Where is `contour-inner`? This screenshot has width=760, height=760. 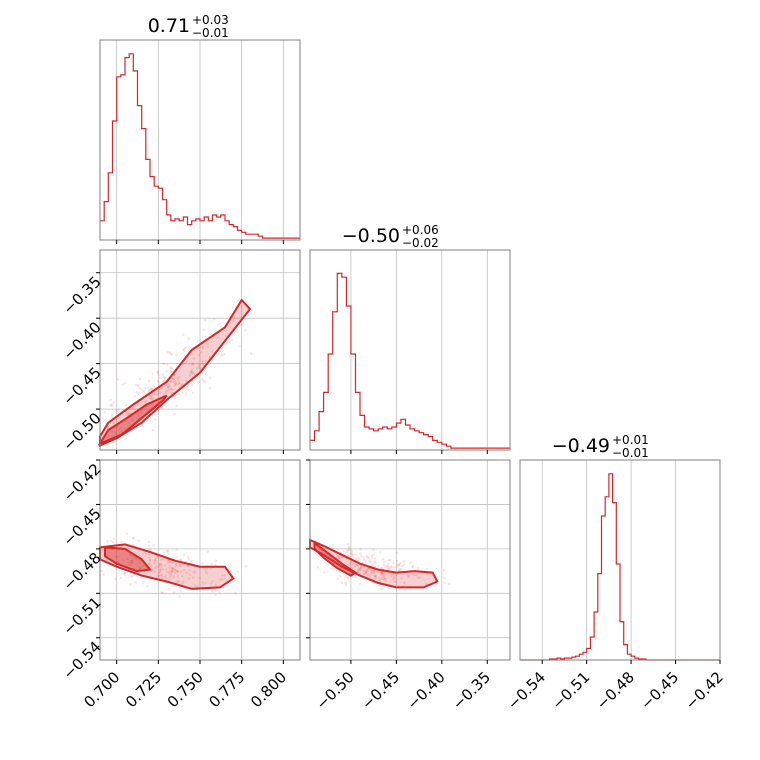 contour-inner is located at coordinates (132, 420).